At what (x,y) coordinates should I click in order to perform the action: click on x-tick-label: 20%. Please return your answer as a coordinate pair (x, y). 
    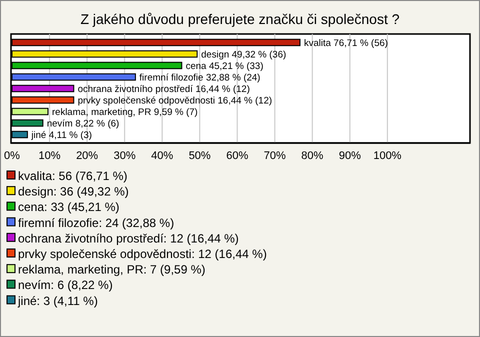
    Looking at the image, I should click on (87, 156).